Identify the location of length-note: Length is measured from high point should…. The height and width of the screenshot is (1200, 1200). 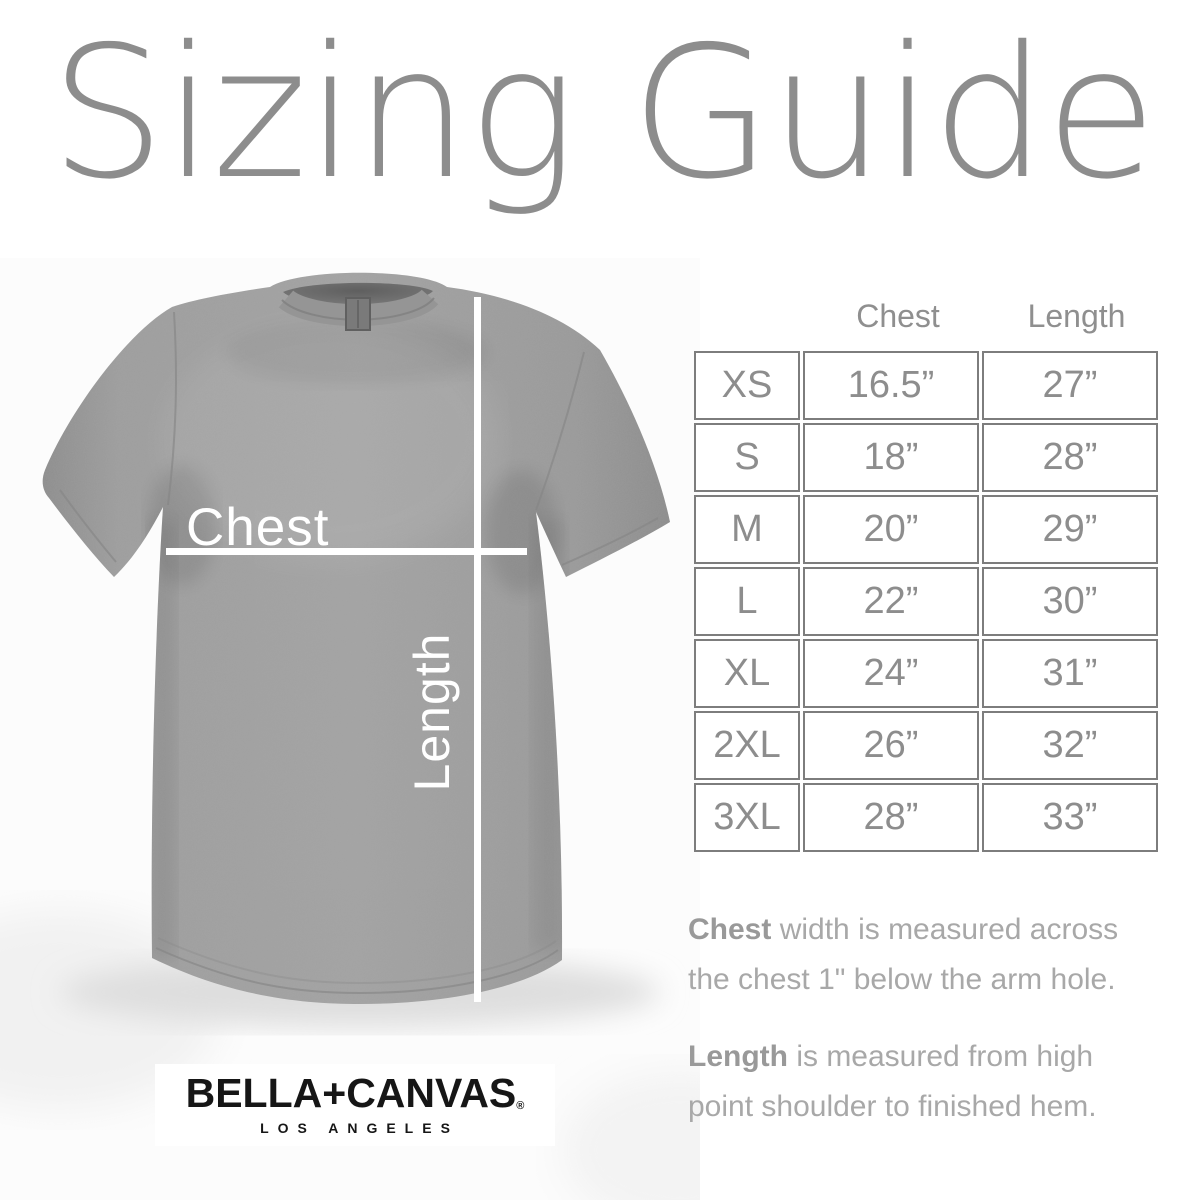
(940, 1082).